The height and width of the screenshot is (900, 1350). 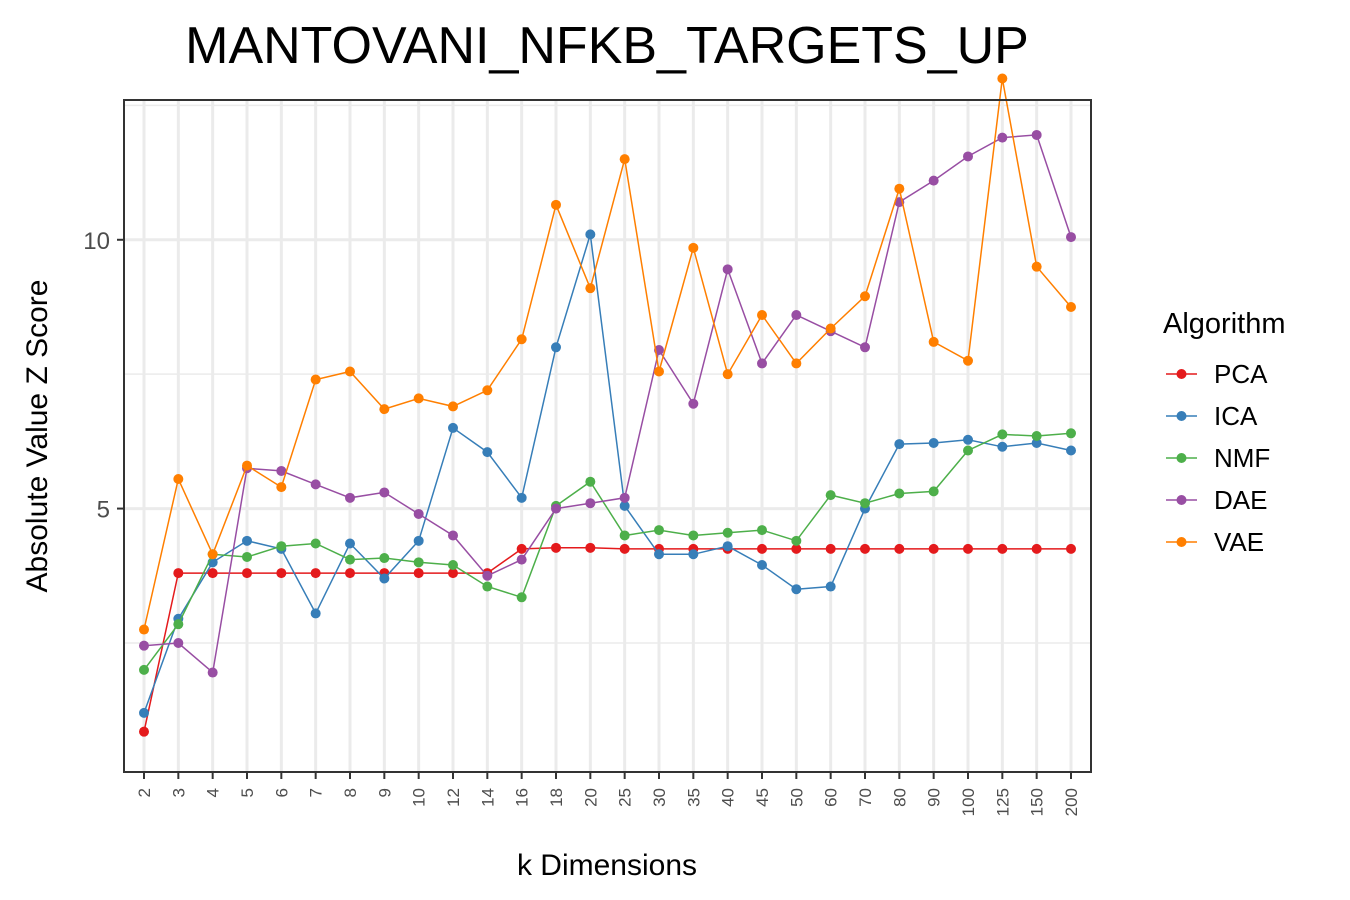 What do you see at coordinates (607, 639) in the screenshot?
I see `series-line-pca` at bounding box center [607, 639].